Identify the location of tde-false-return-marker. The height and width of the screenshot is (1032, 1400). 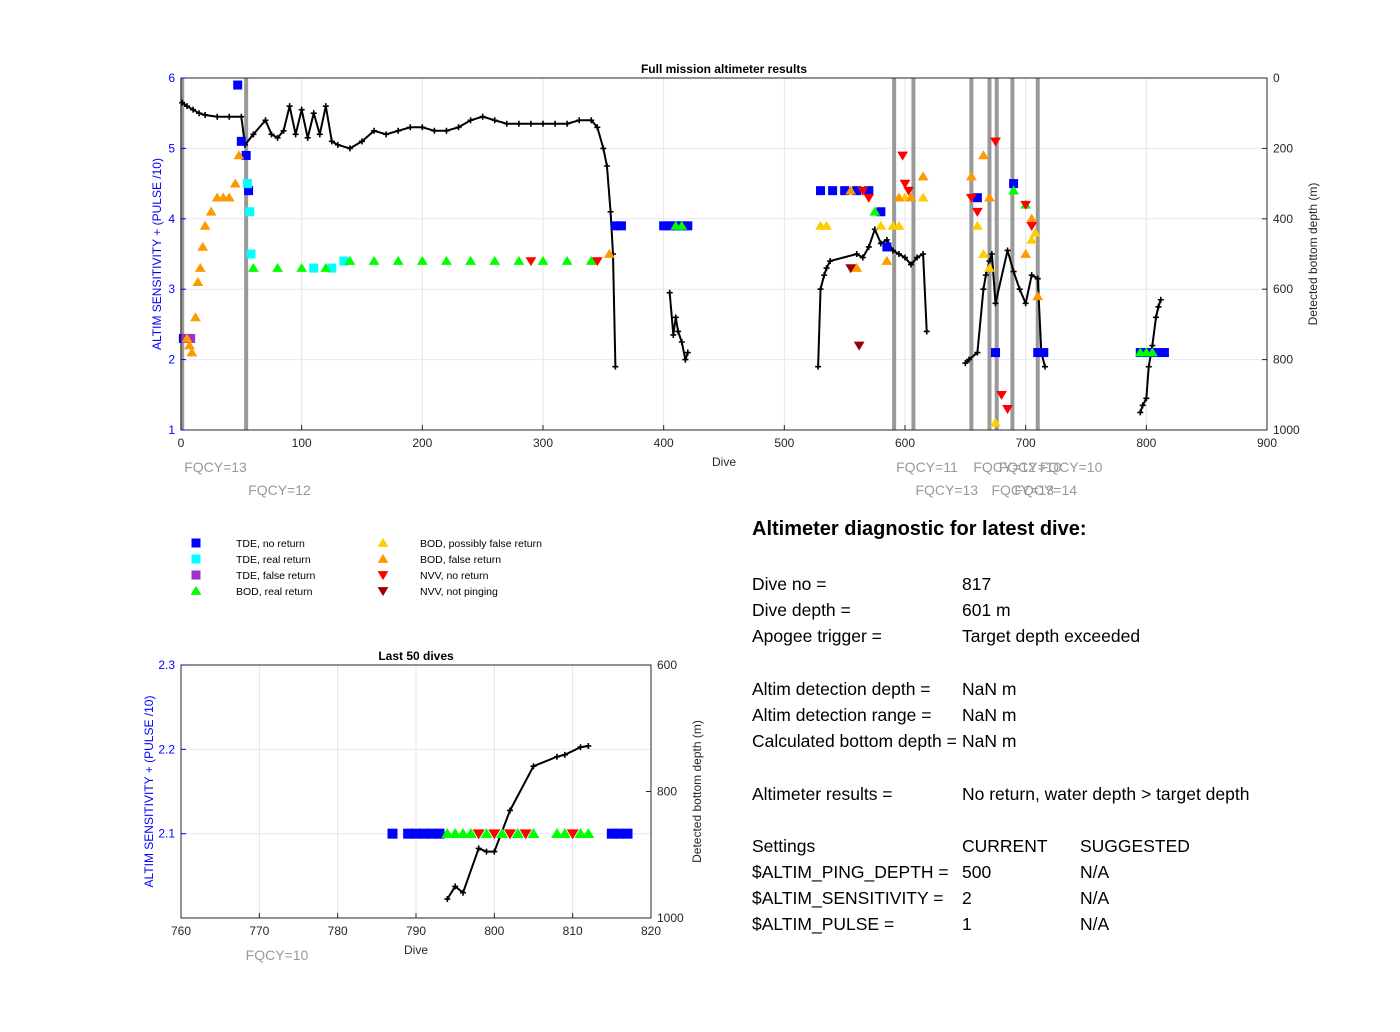
(191, 338).